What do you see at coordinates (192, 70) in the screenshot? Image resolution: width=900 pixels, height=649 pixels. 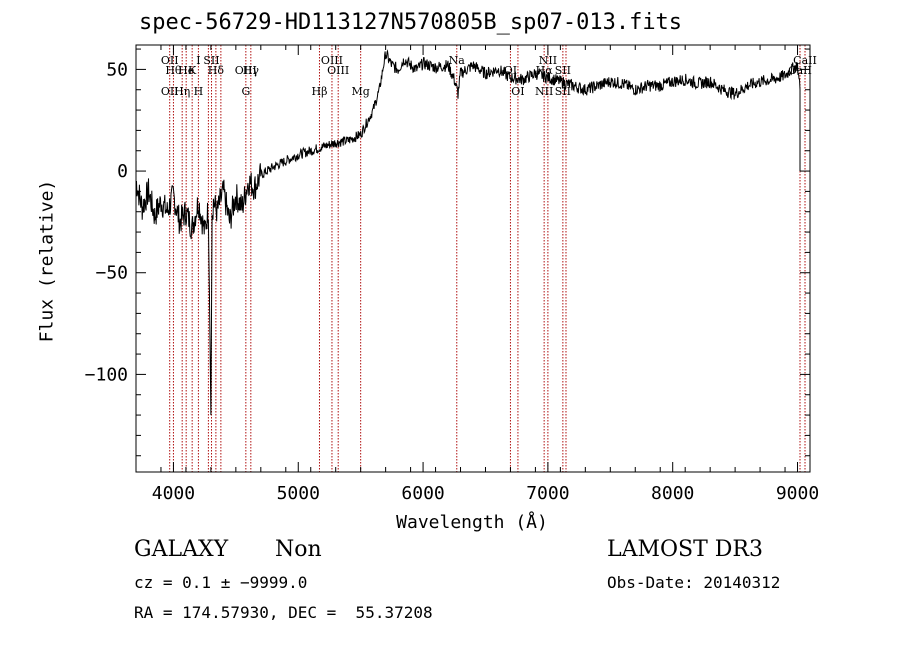 I see `line-label: K` at bounding box center [192, 70].